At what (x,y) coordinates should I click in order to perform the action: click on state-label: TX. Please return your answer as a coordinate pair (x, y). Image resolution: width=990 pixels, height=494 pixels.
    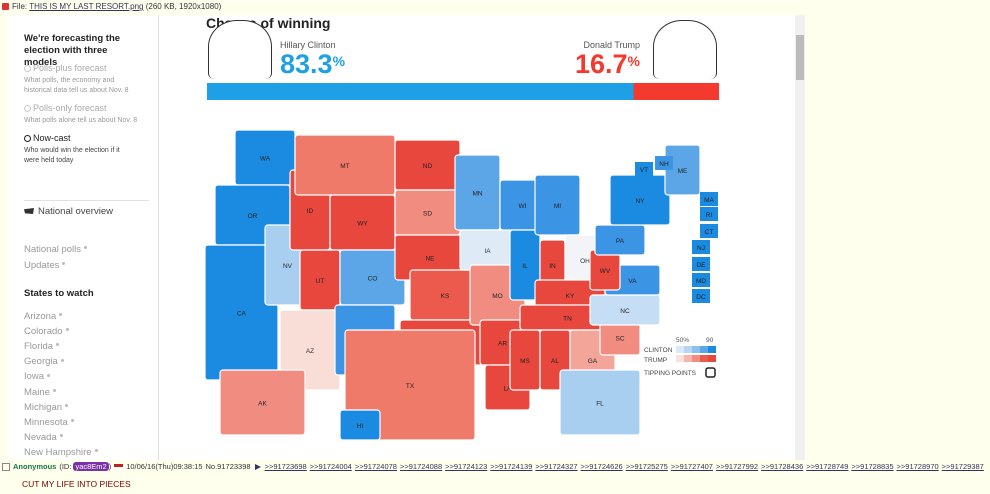
    Looking at the image, I should click on (410, 386).